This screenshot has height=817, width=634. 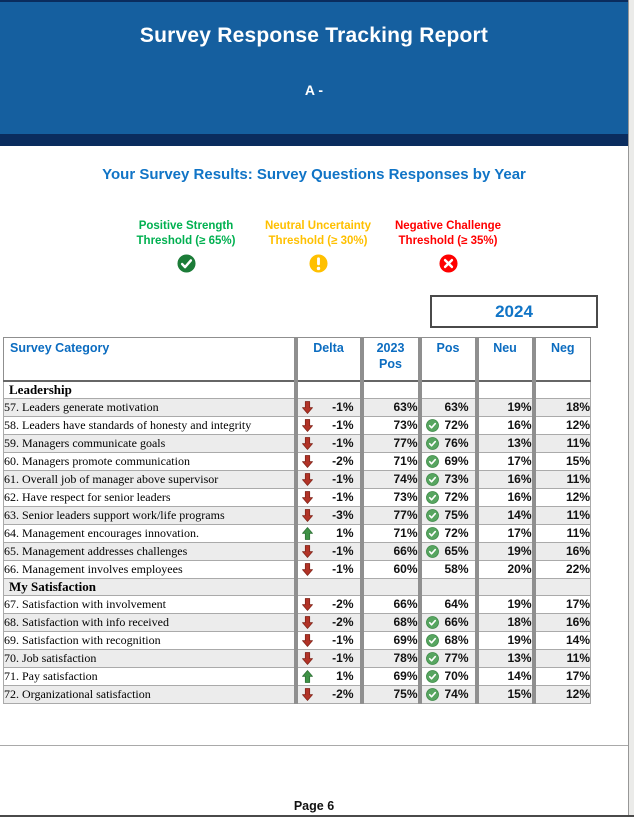 I want to click on pos-cell: 64%, so click(x=447, y=604).